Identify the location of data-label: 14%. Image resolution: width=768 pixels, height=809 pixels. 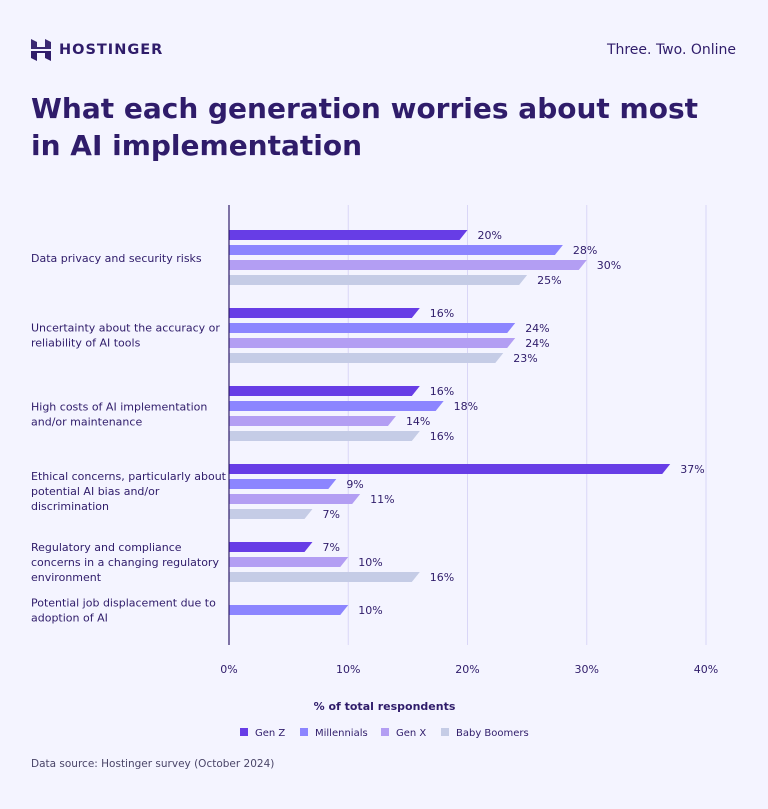
(418, 421).